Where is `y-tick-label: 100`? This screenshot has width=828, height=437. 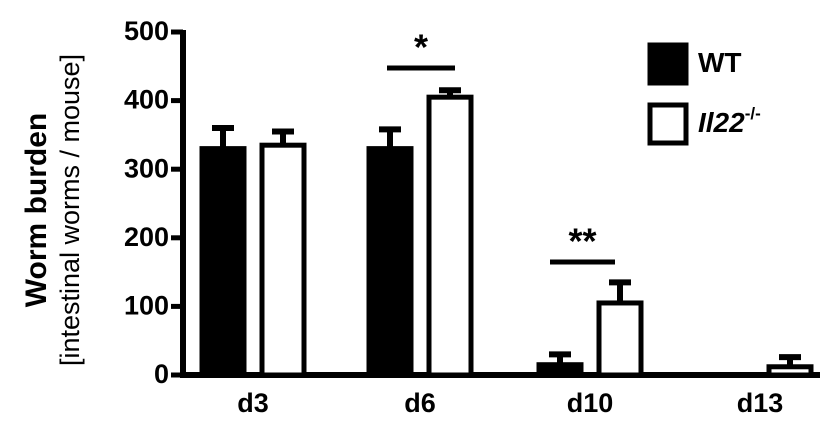
y-tick-label: 100 is located at coordinates (146, 306).